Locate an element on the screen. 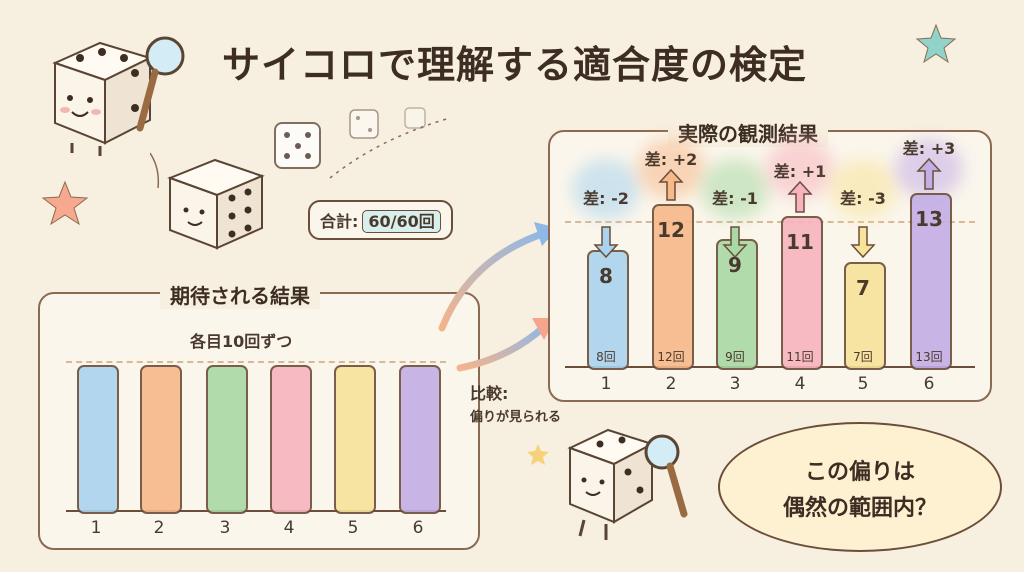  roll-total-callout: 合計: 60/60回 is located at coordinates (380, 220).